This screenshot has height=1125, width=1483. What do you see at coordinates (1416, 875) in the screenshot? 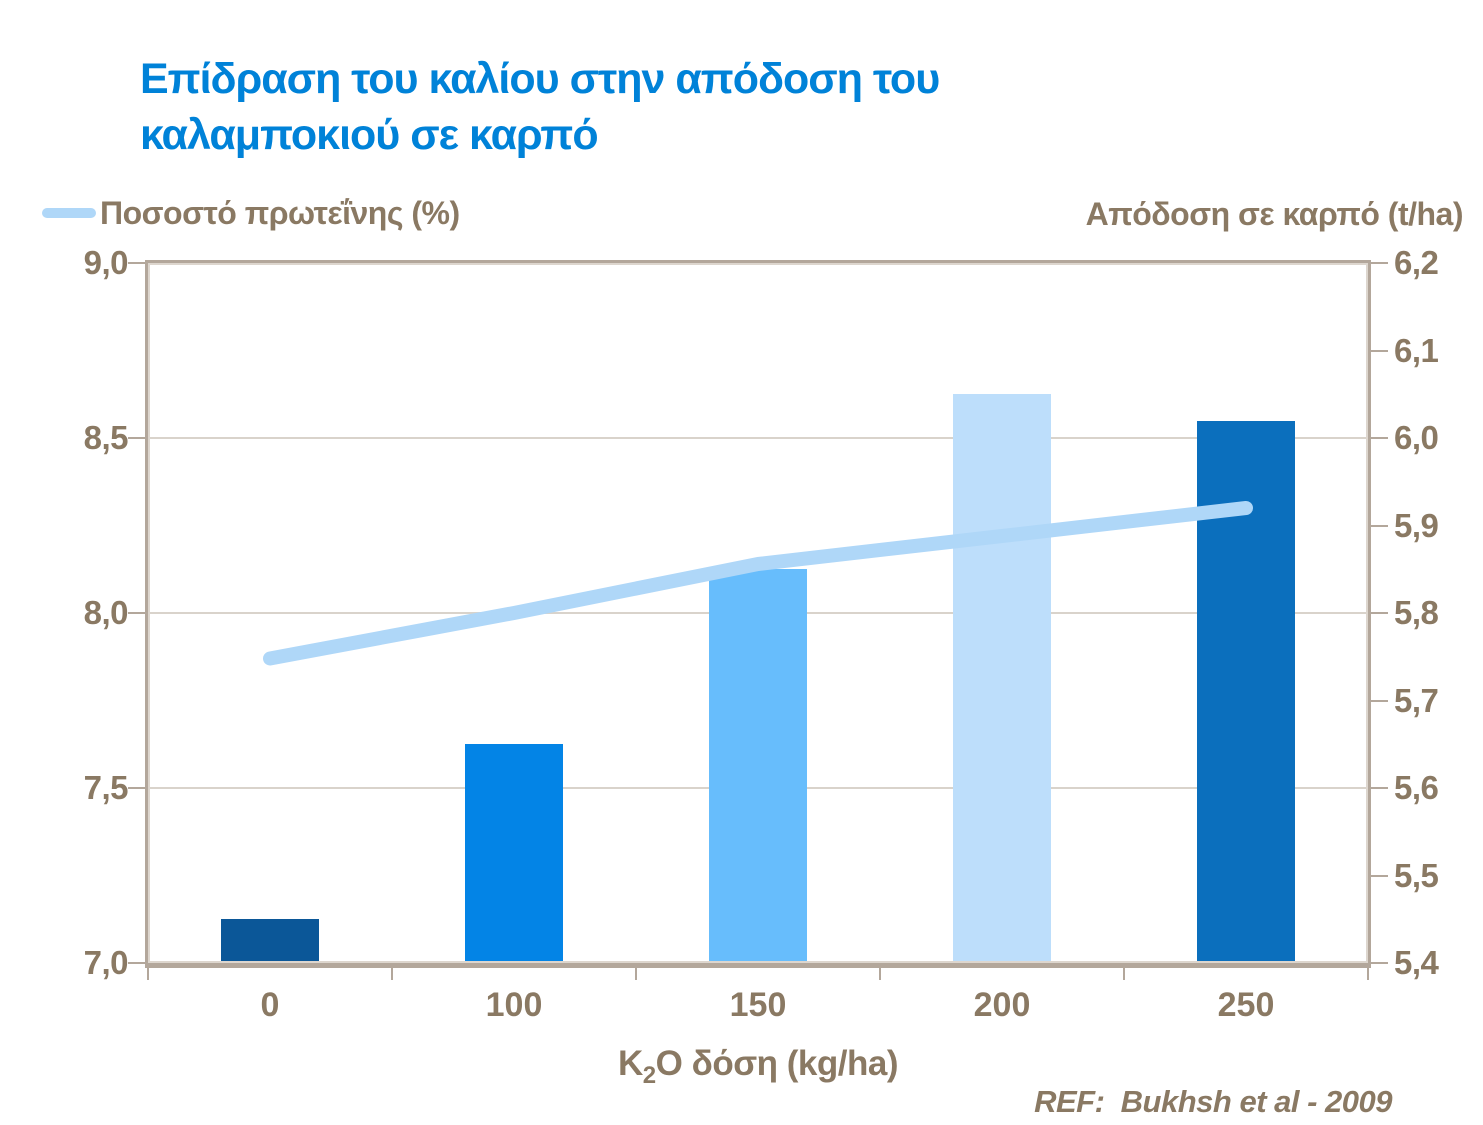
I see `right-axis-tick-label: 5,5` at bounding box center [1416, 875].